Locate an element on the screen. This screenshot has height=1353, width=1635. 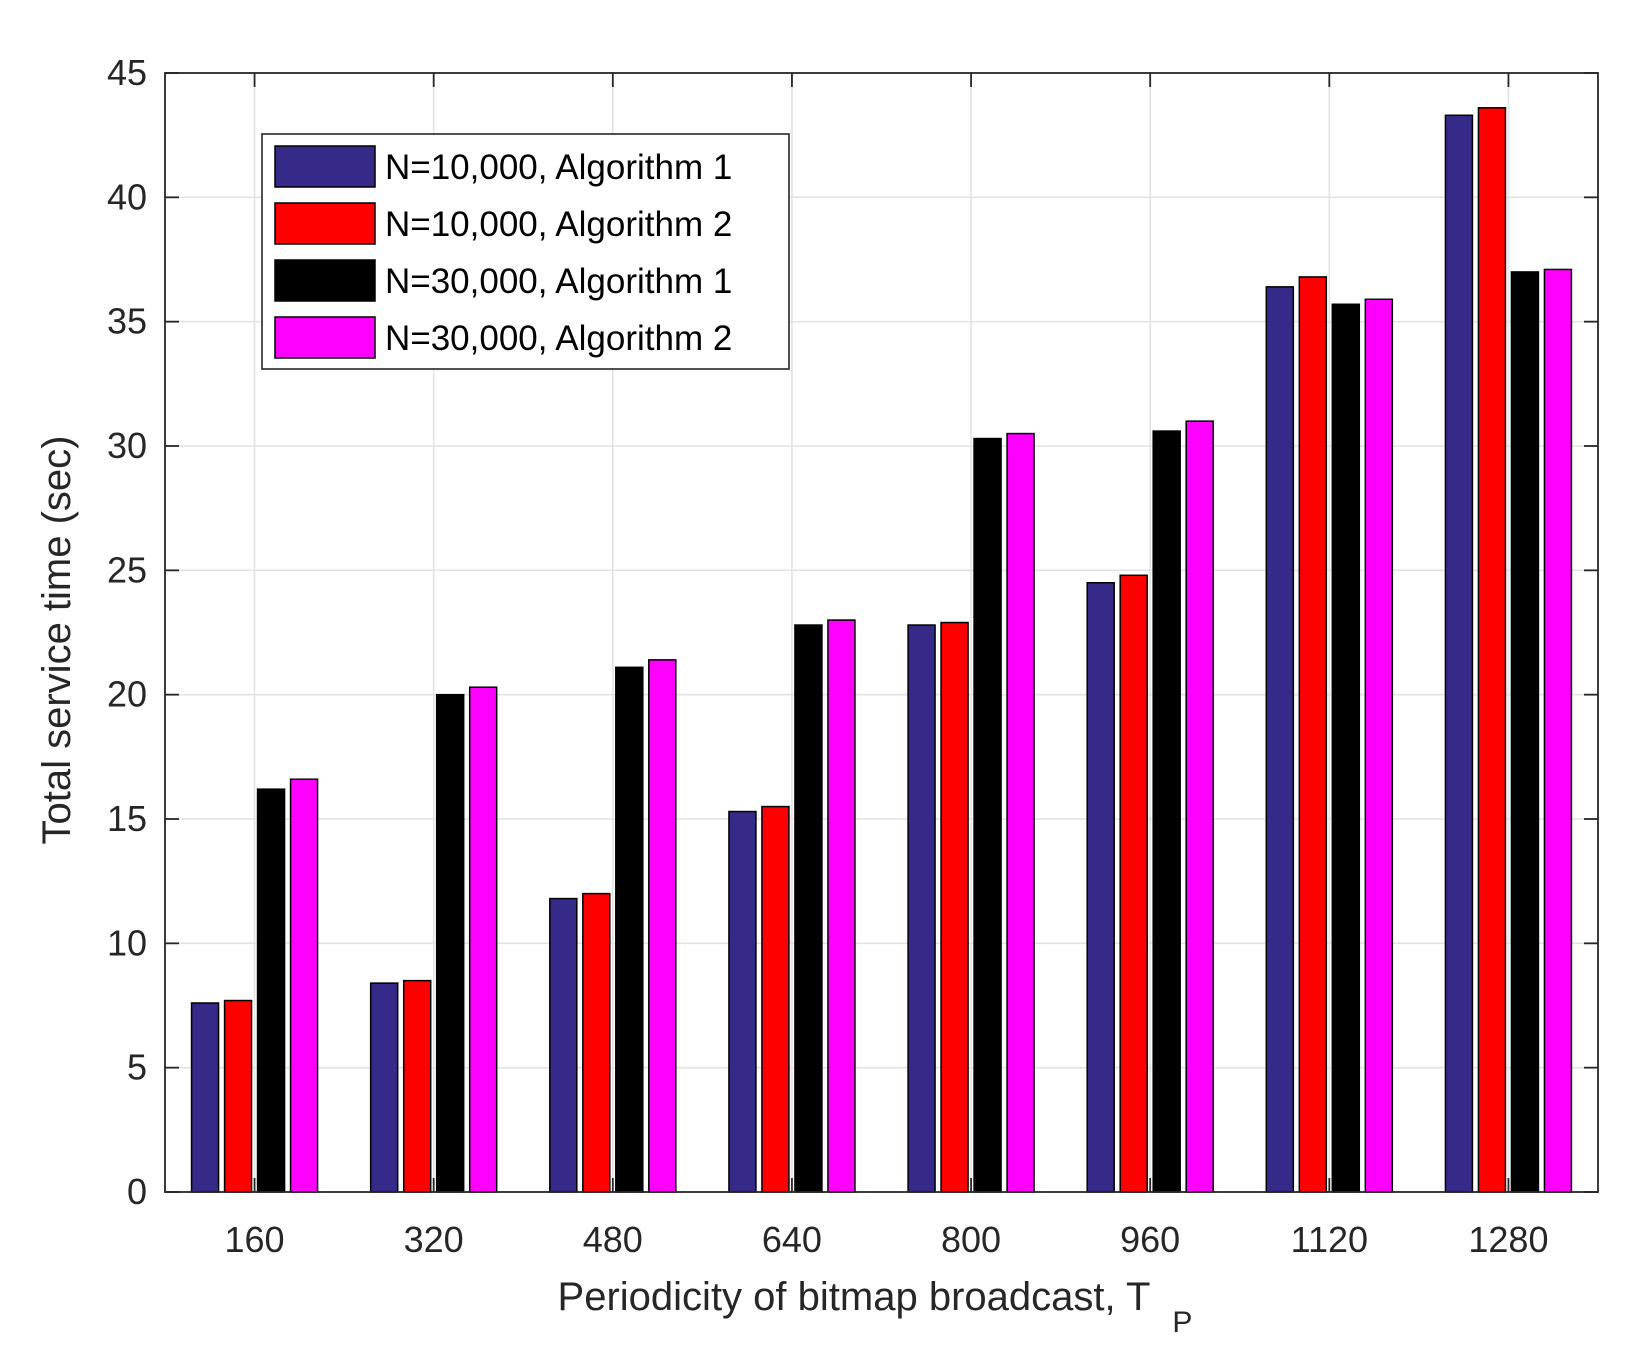
x-tick-label: 1120 is located at coordinates (1329, 1239).